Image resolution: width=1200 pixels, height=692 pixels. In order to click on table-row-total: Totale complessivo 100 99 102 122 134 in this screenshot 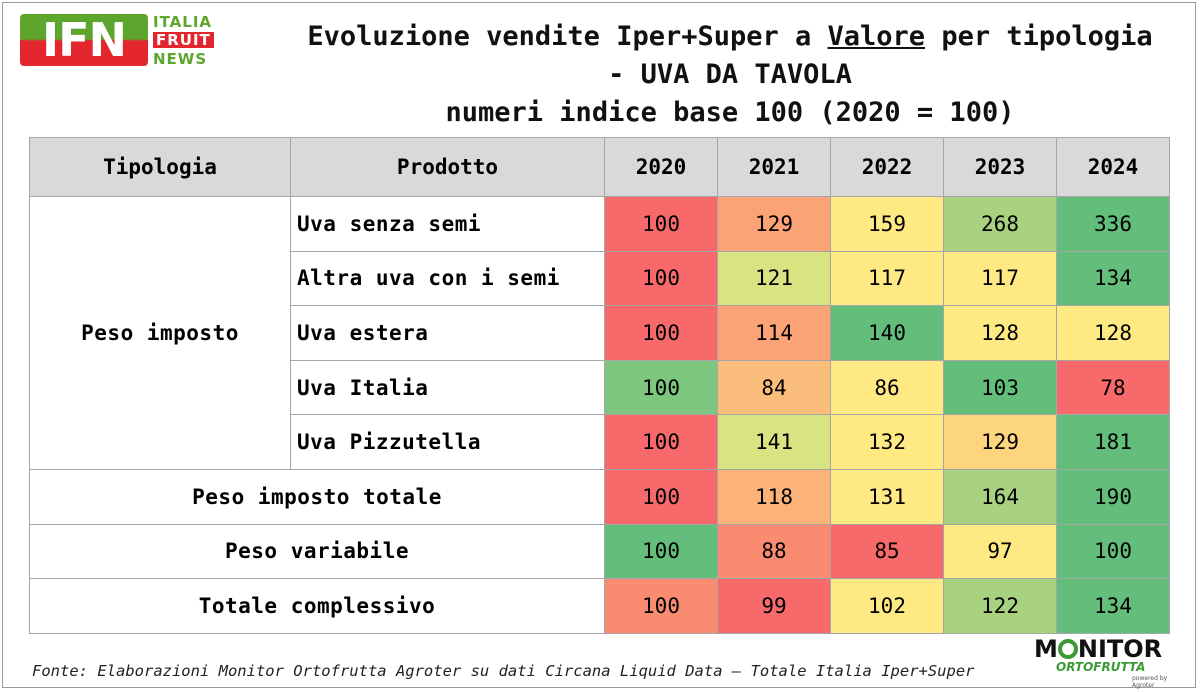, I will do `click(599, 606)`.